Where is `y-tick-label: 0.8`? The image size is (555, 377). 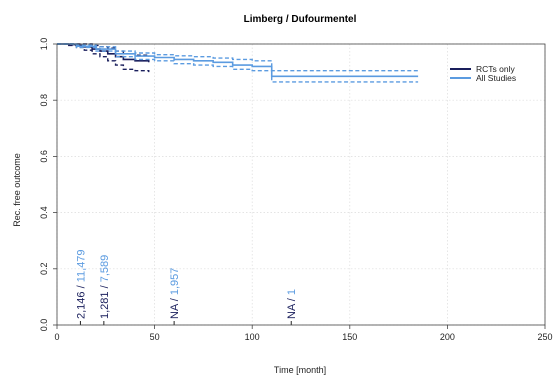 y-tick-label: 0.8 is located at coordinates (44, 100).